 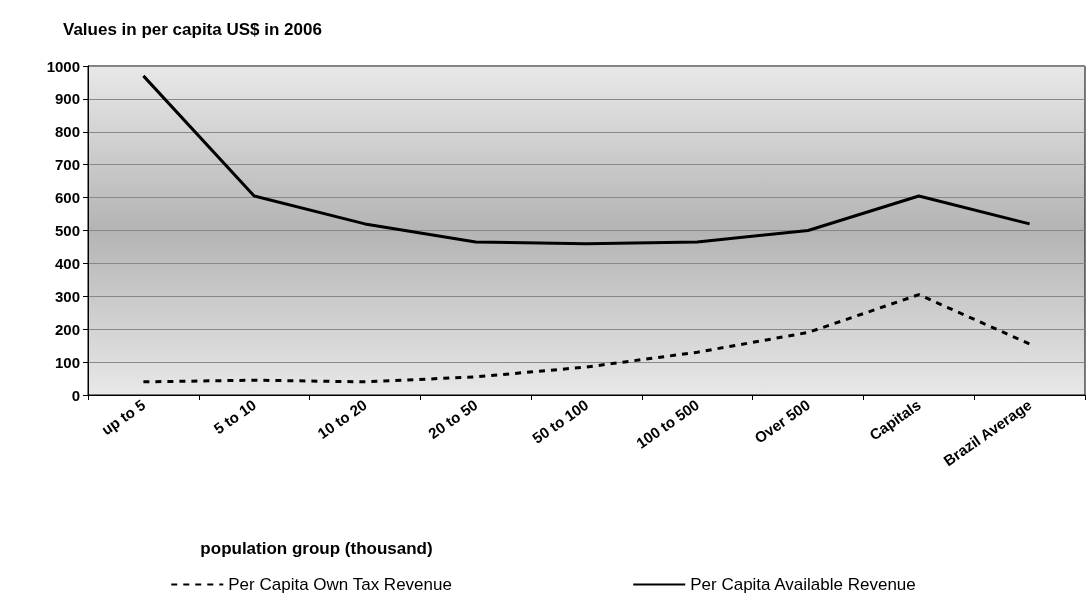 What do you see at coordinates (803, 584) in the screenshot?
I see `legend-label: Per Capita Available Revenue` at bounding box center [803, 584].